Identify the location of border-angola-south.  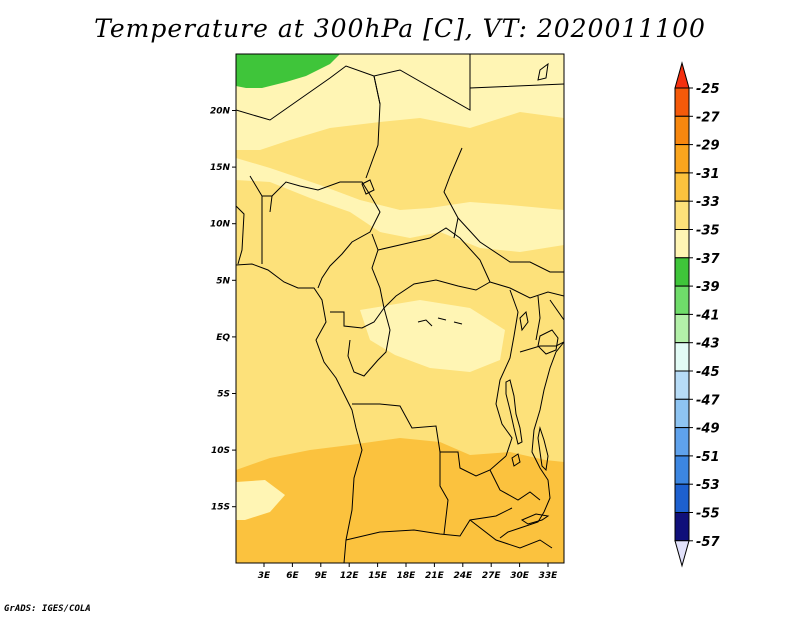
(429, 524).